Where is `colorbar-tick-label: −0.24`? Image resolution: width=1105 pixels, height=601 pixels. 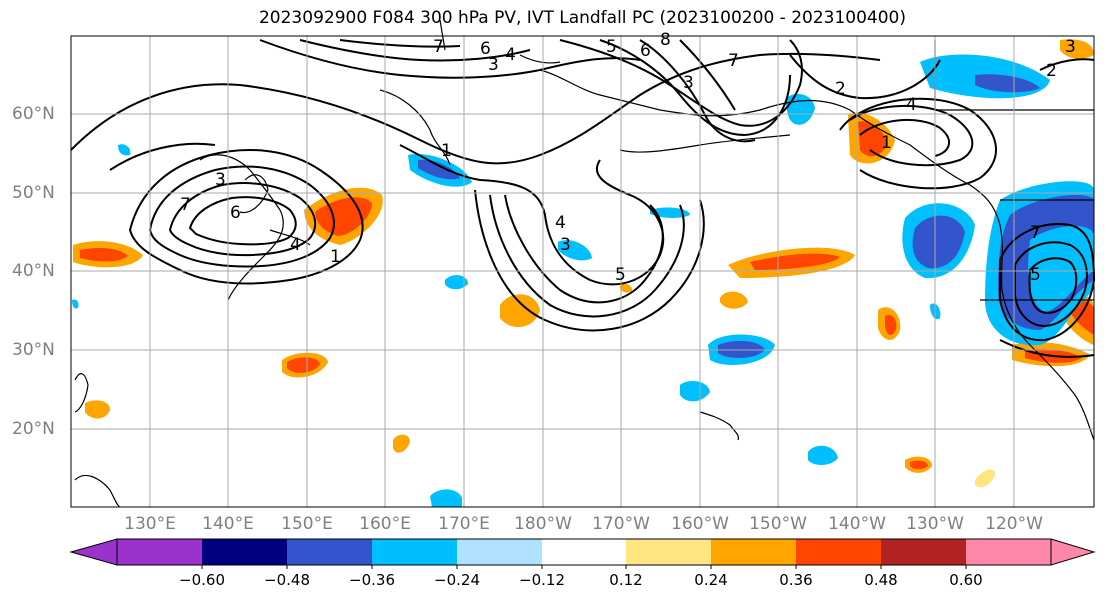 colorbar-tick-label: −0.24 is located at coordinates (457, 580).